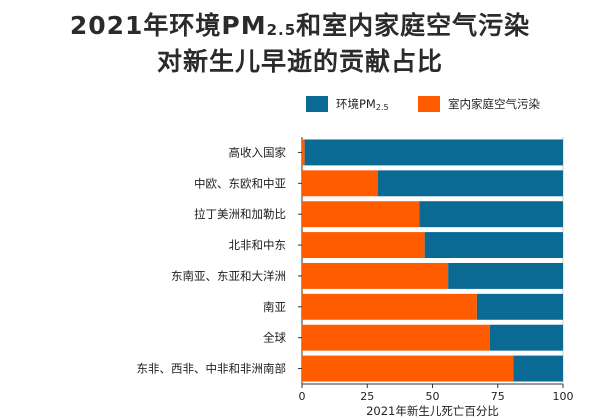  I want to click on category-label: 高收入国家, so click(258, 152).